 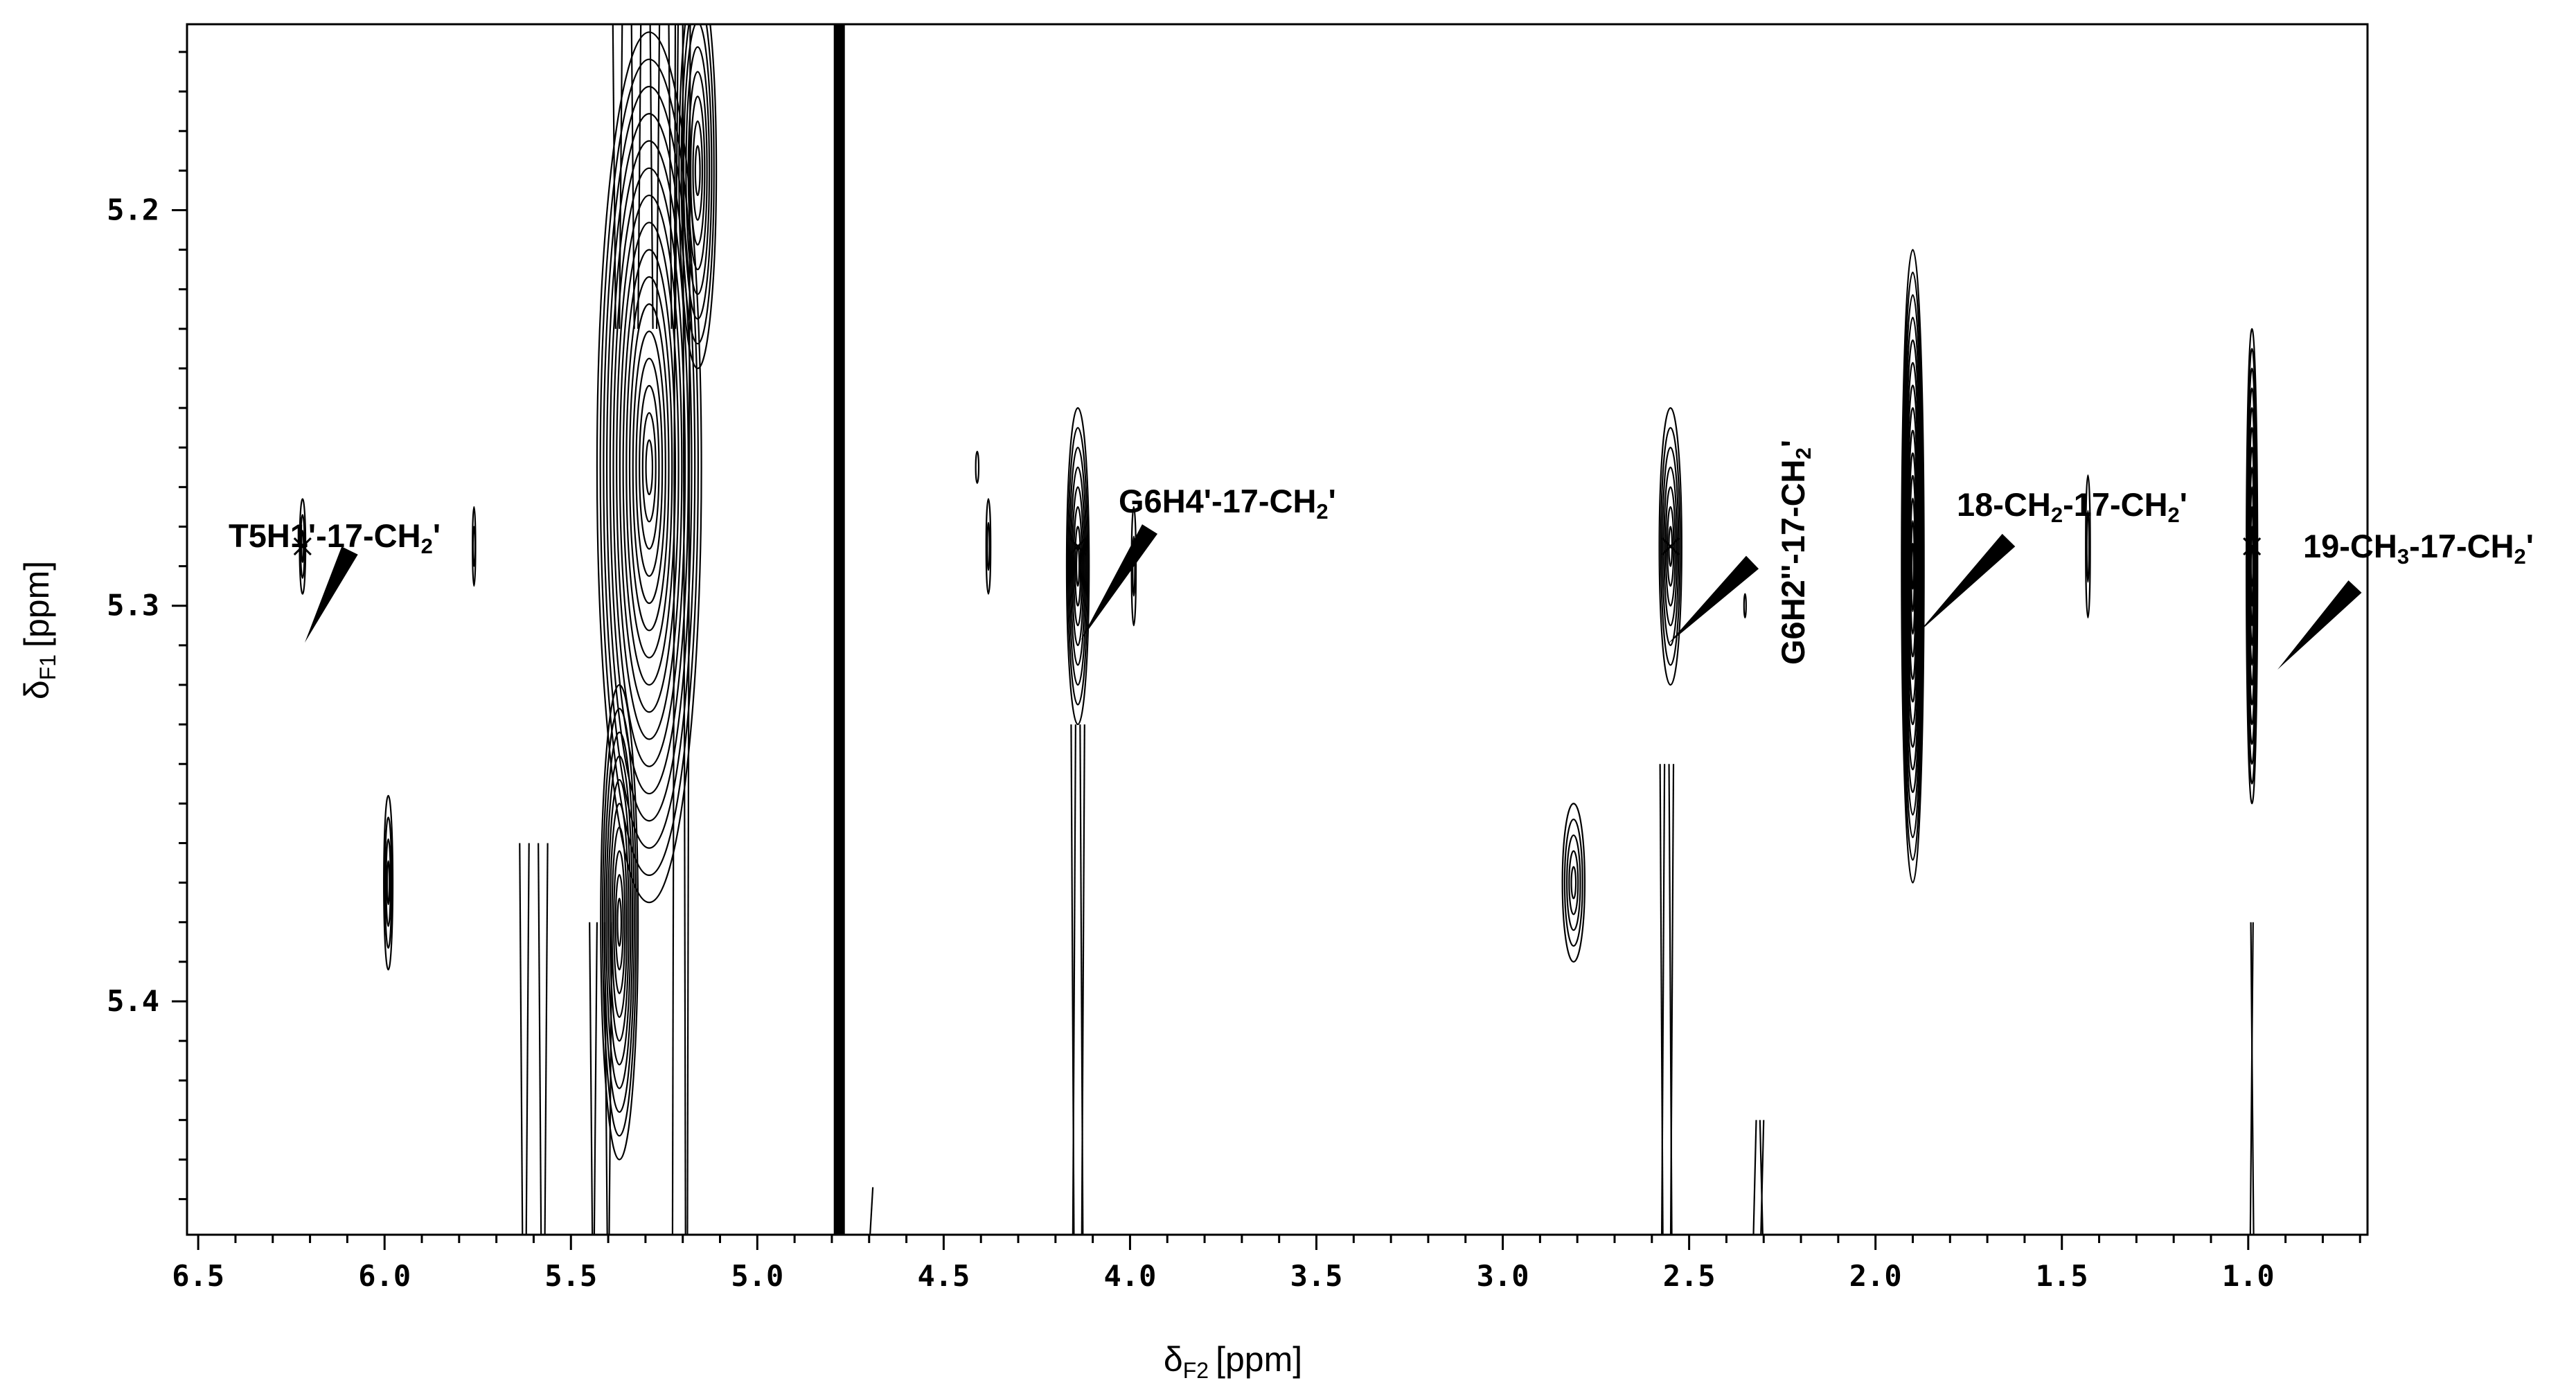 What do you see at coordinates (943, 1276) in the screenshot?
I see `x-tick-label: 4.5` at bounding box center [943, 1276].